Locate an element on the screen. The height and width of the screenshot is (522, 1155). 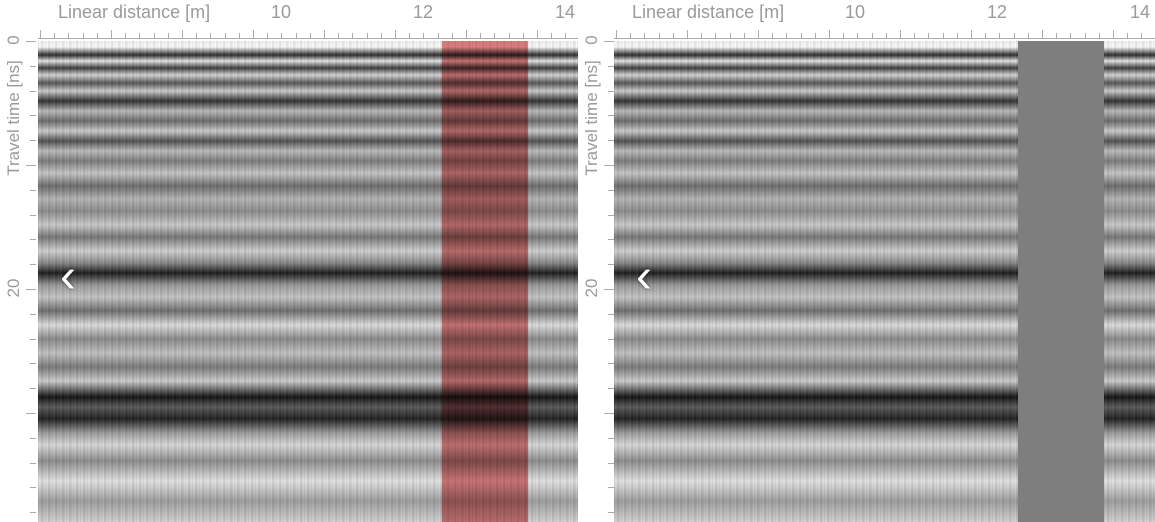
masked-region is located at coordinates (1061, 281).